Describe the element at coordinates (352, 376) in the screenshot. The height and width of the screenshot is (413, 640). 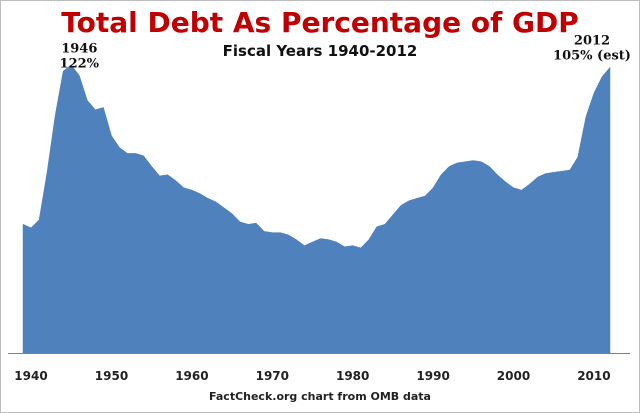
I see `x-tick-label: 1980` at that location.